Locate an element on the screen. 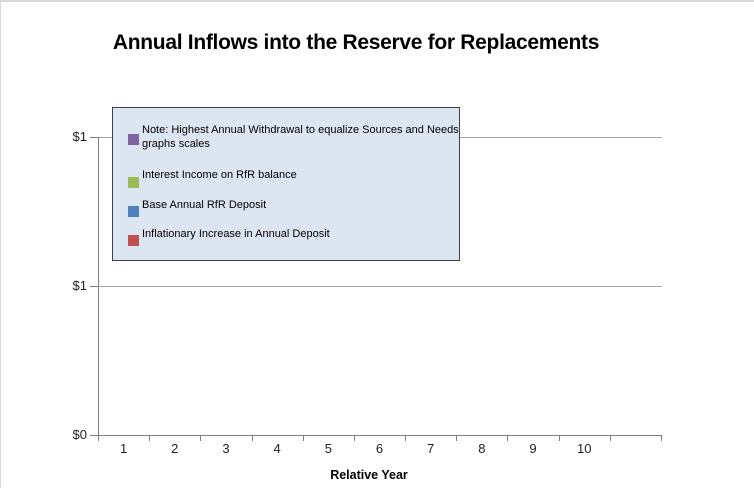 This screenshot has height=488, width=754. legend-label-3: Base Annual RfR Deposit is located at coordinates (204, 205).